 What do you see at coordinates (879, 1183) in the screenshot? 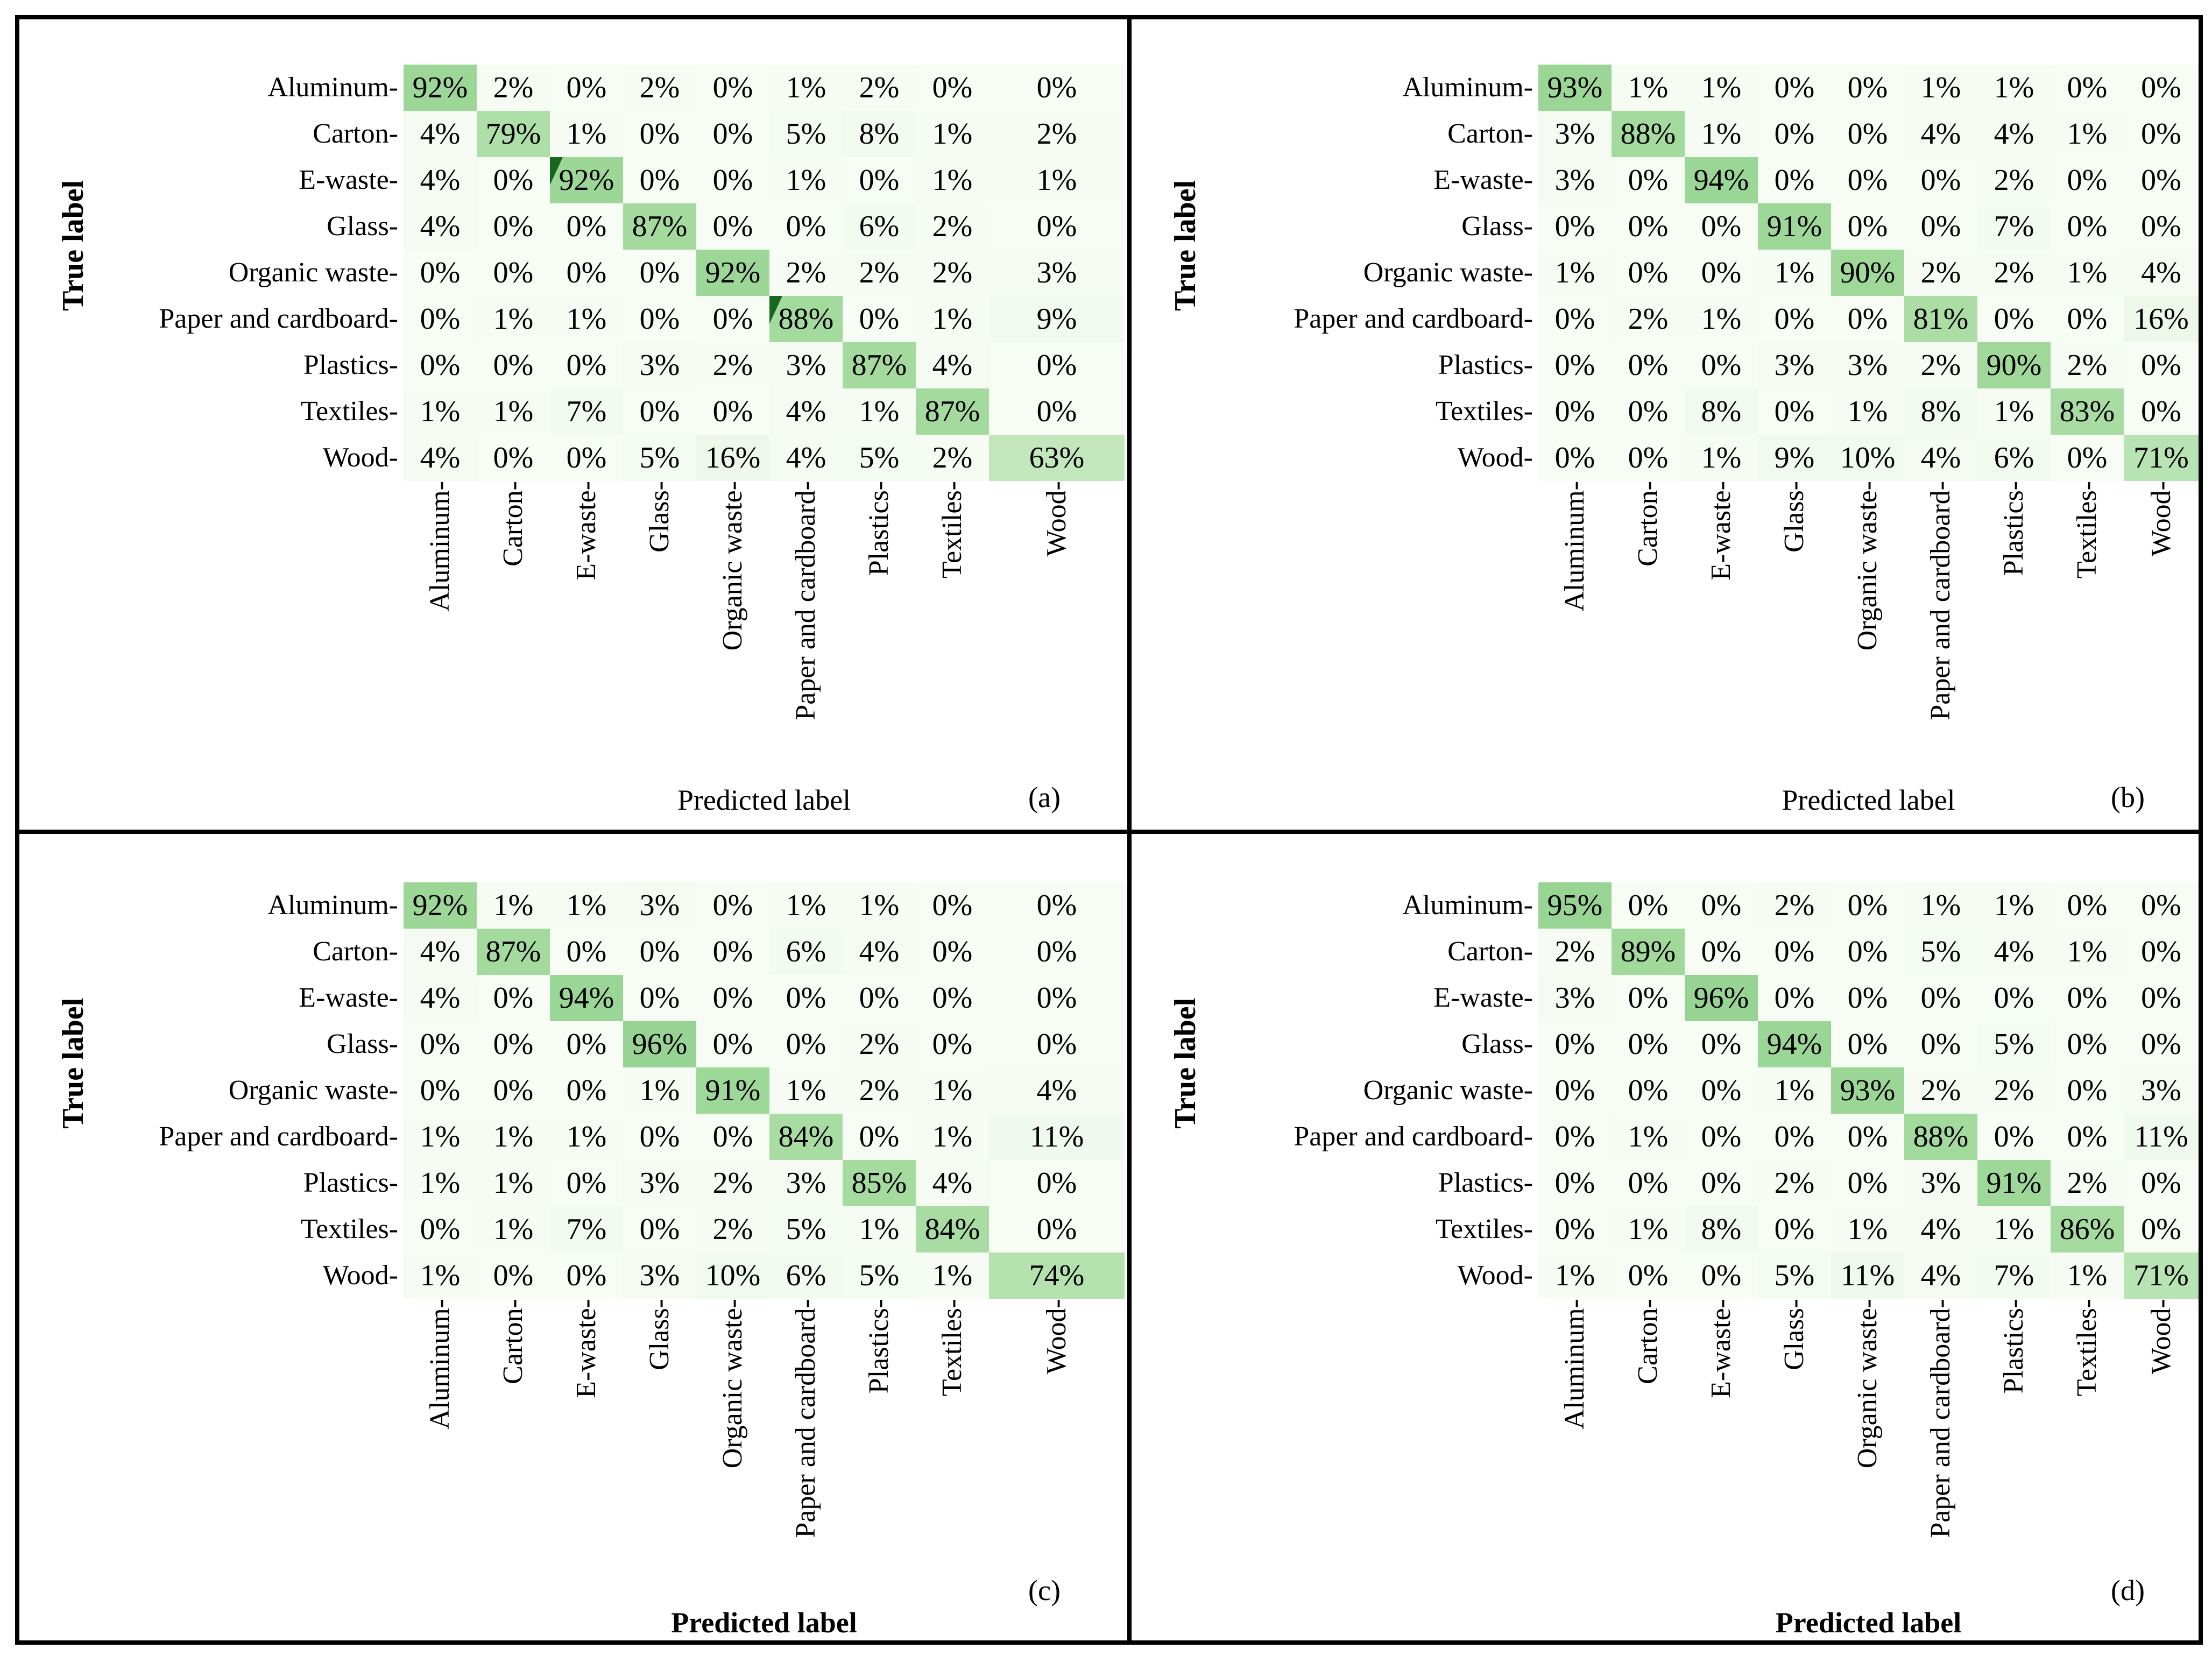
I see `matrix-cell: 85%` at bounding box center [879, 1183].